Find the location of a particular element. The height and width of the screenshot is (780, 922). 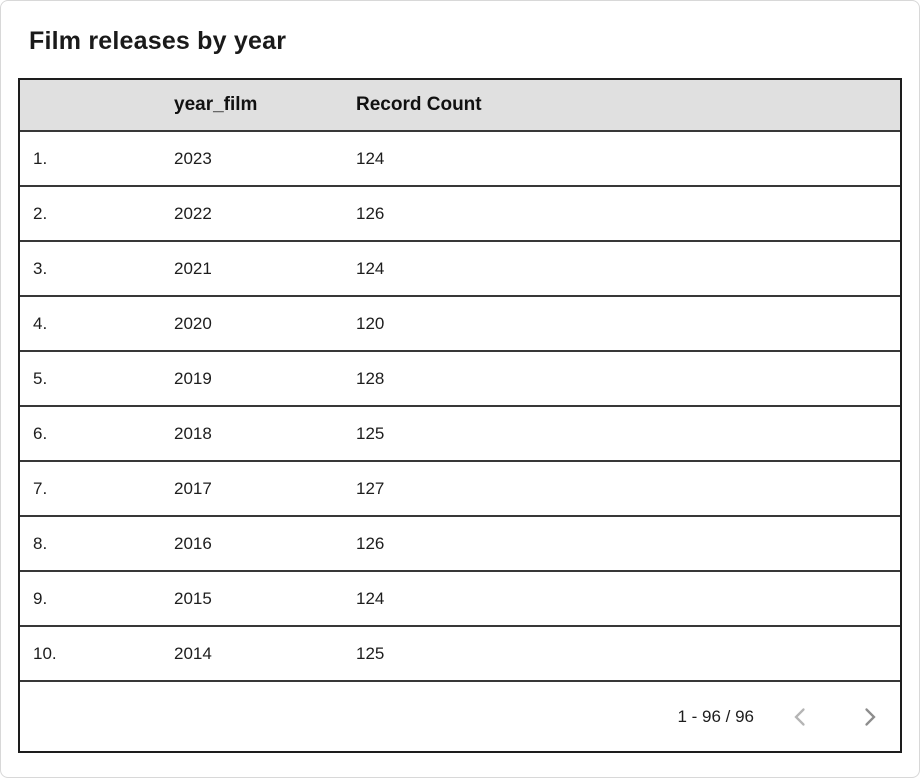

table-row: 6. 2018 125 is located at coordinates (460, 434).